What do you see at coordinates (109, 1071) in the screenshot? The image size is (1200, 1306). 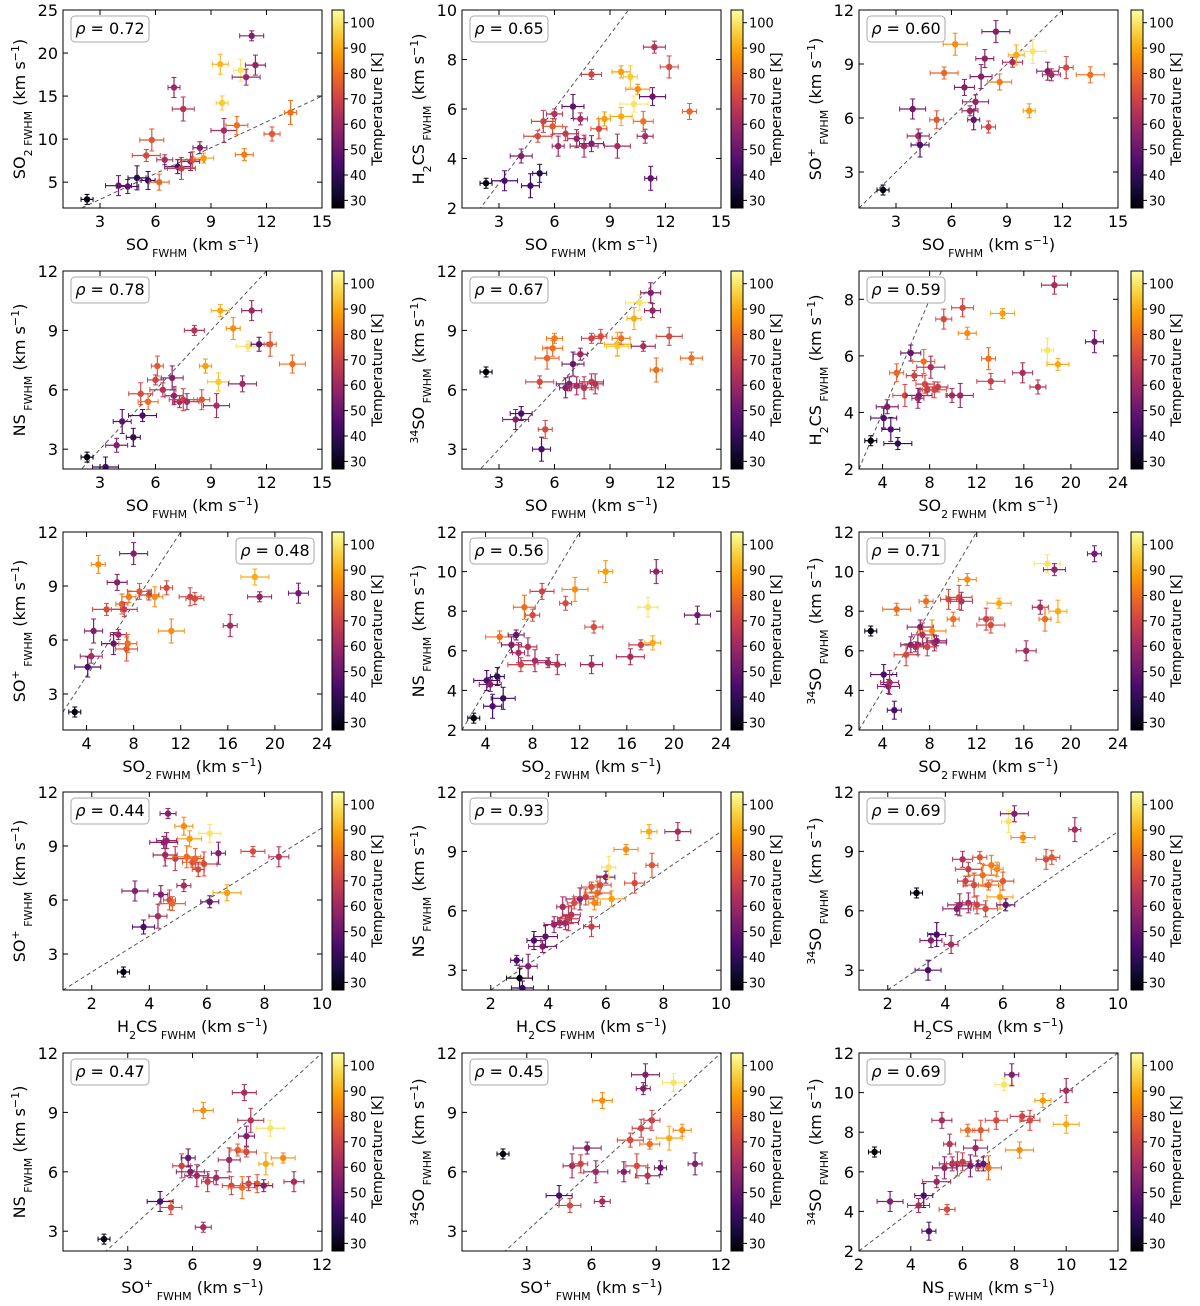 I see `rho-label: ρ = 0.47` at bounding box center [109, 1071].